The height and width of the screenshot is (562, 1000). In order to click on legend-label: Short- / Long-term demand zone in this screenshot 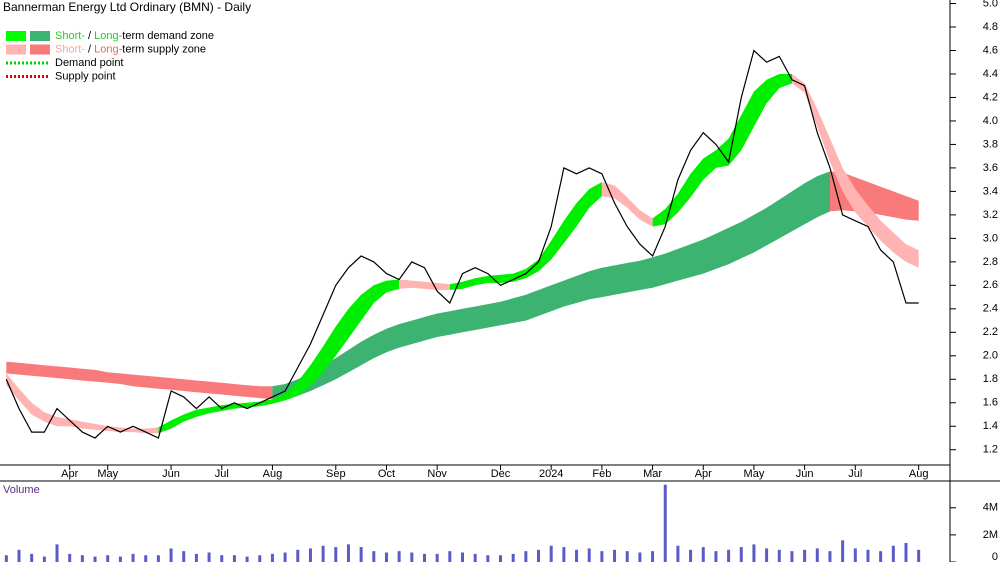, I will do `click(134, 36)`.